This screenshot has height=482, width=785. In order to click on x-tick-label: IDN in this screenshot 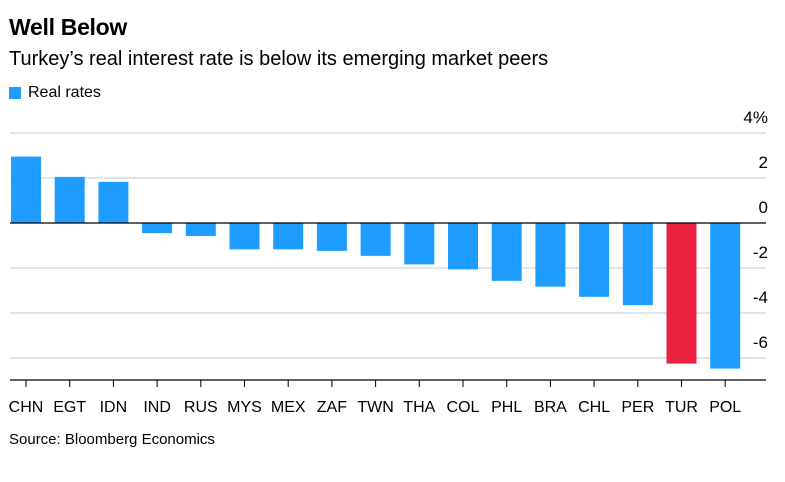, I will do `click(114, 407)`.